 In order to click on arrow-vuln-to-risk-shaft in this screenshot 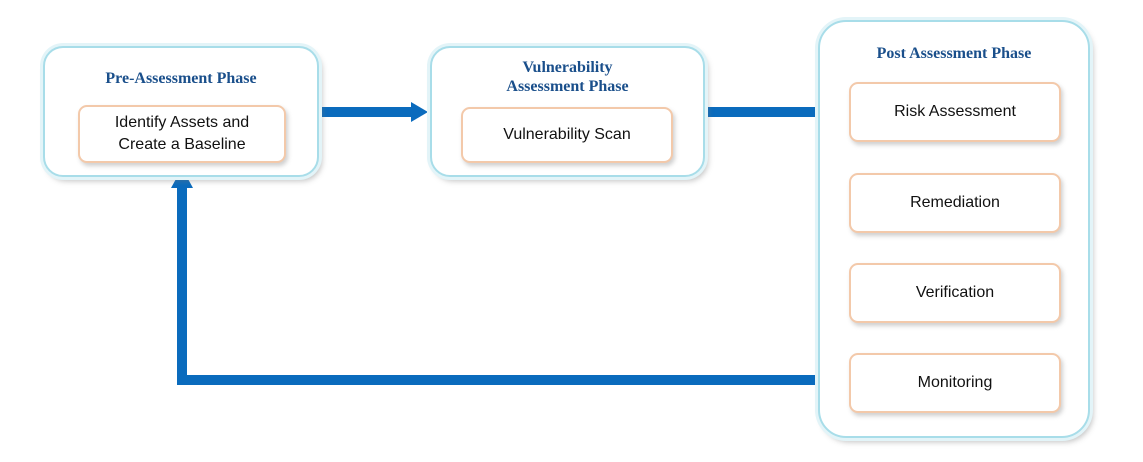, I will do `click(768, 112)`.